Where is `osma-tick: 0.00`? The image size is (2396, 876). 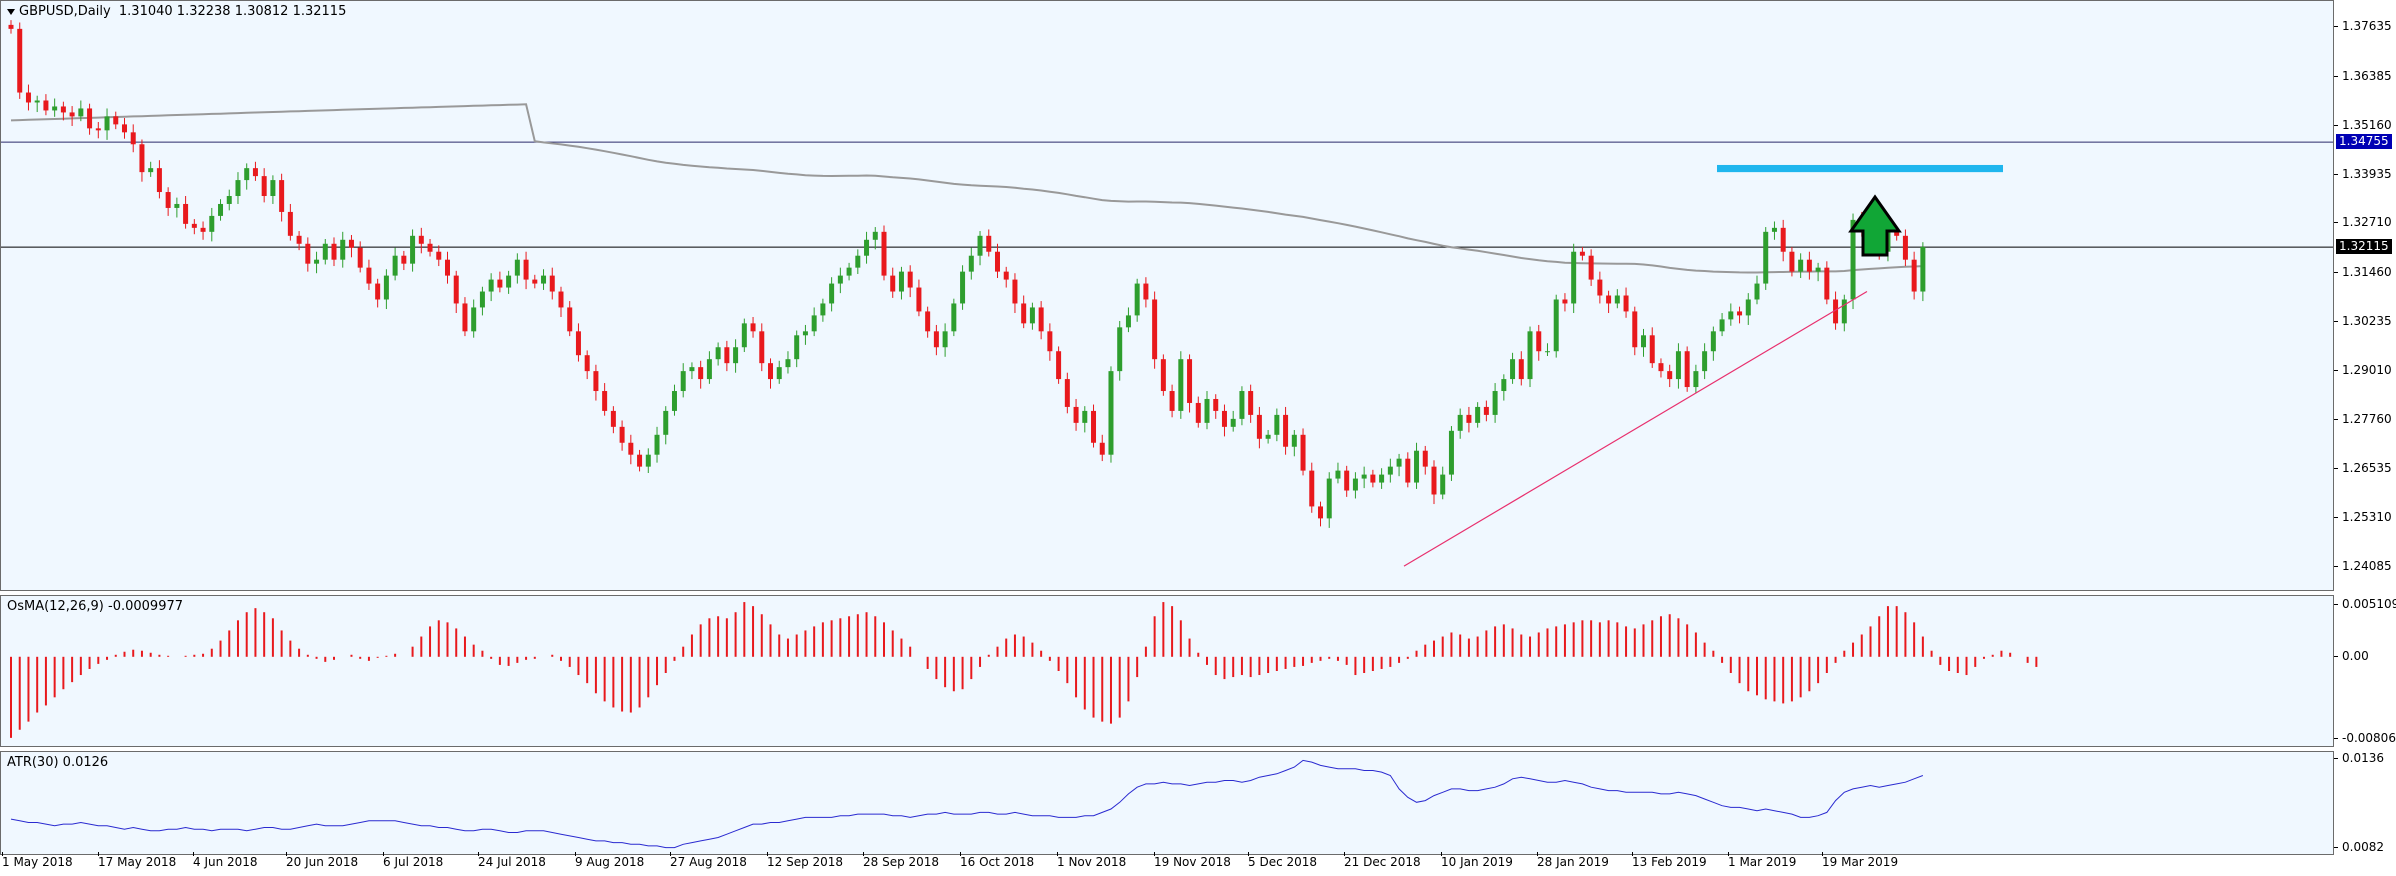
osma-tick: 0.00 is located at coordinates (2365, 656).